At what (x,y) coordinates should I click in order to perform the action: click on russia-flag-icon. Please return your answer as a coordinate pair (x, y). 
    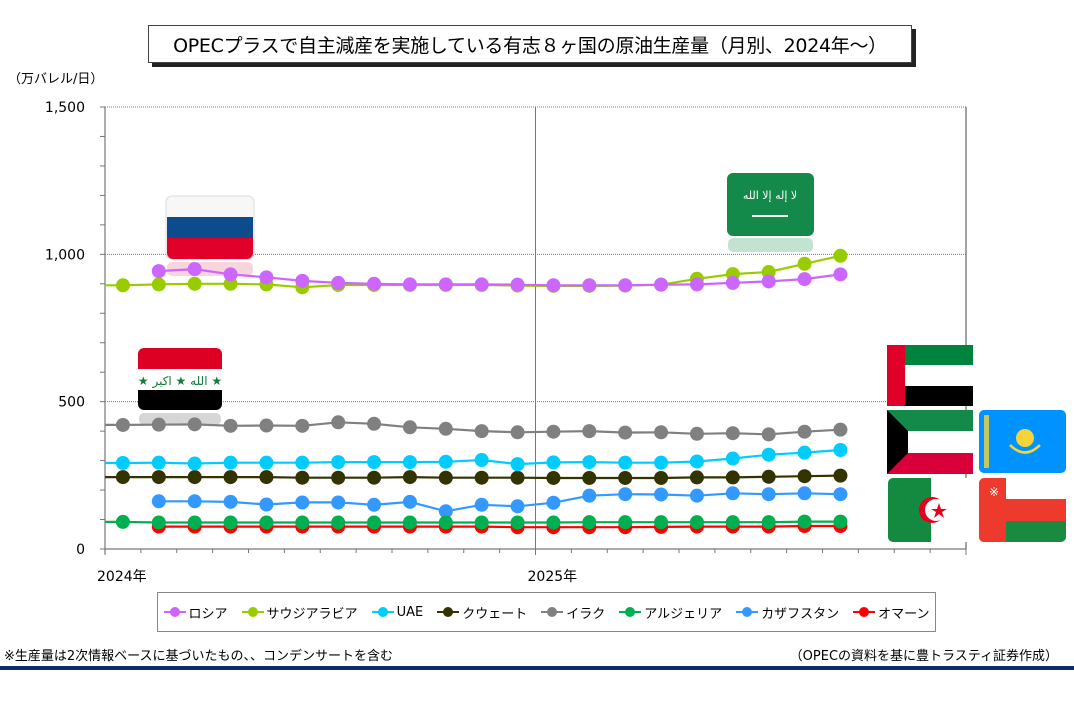
    Looking at the image, I should click on (210, 235).